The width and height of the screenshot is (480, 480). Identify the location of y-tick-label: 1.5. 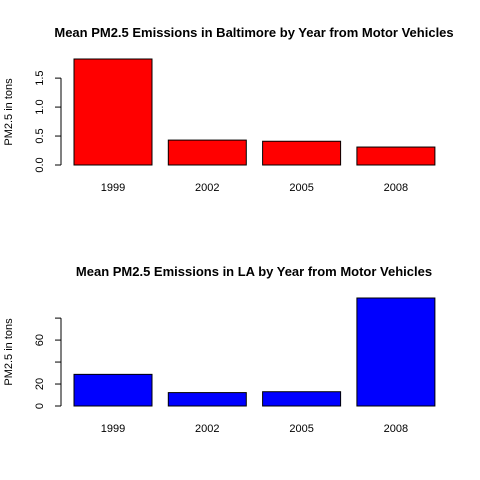
(40, 77).